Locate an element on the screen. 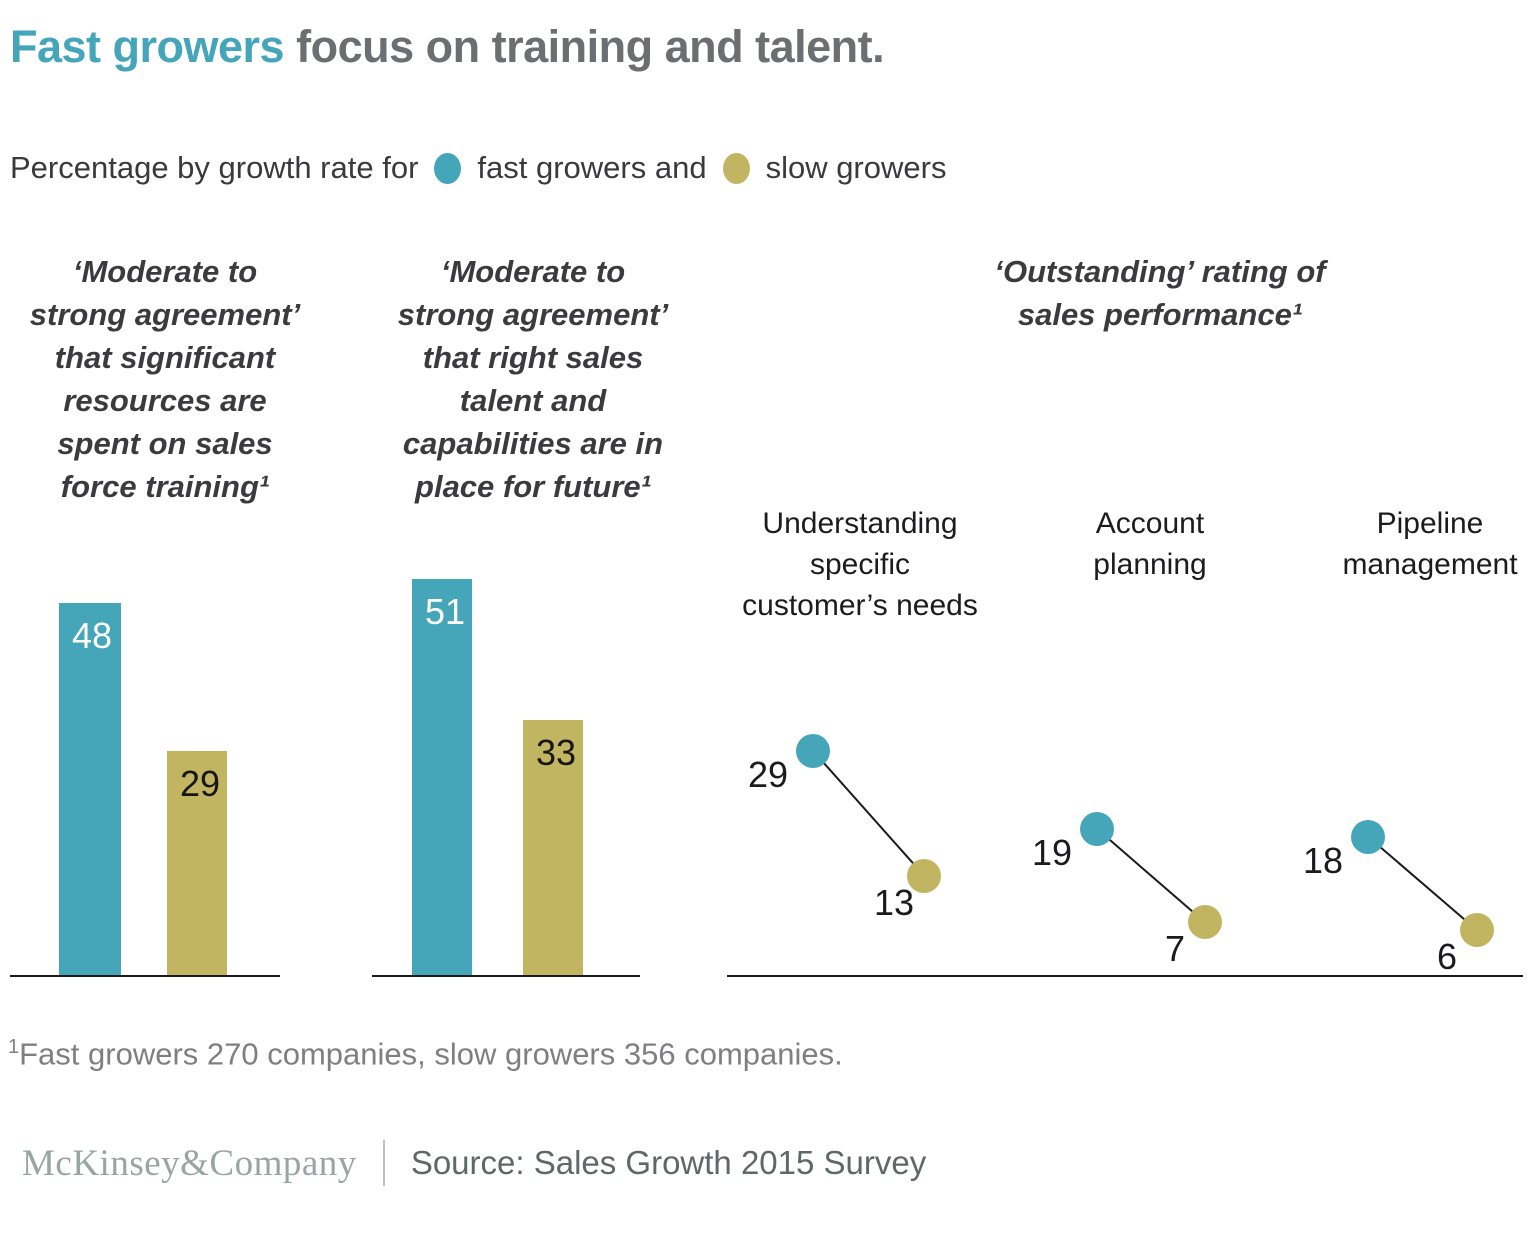 The height and width of the screenshot is (1256, 1536). bar-group-2-title-line: place for future¹ is located at coordinates (533, 486).